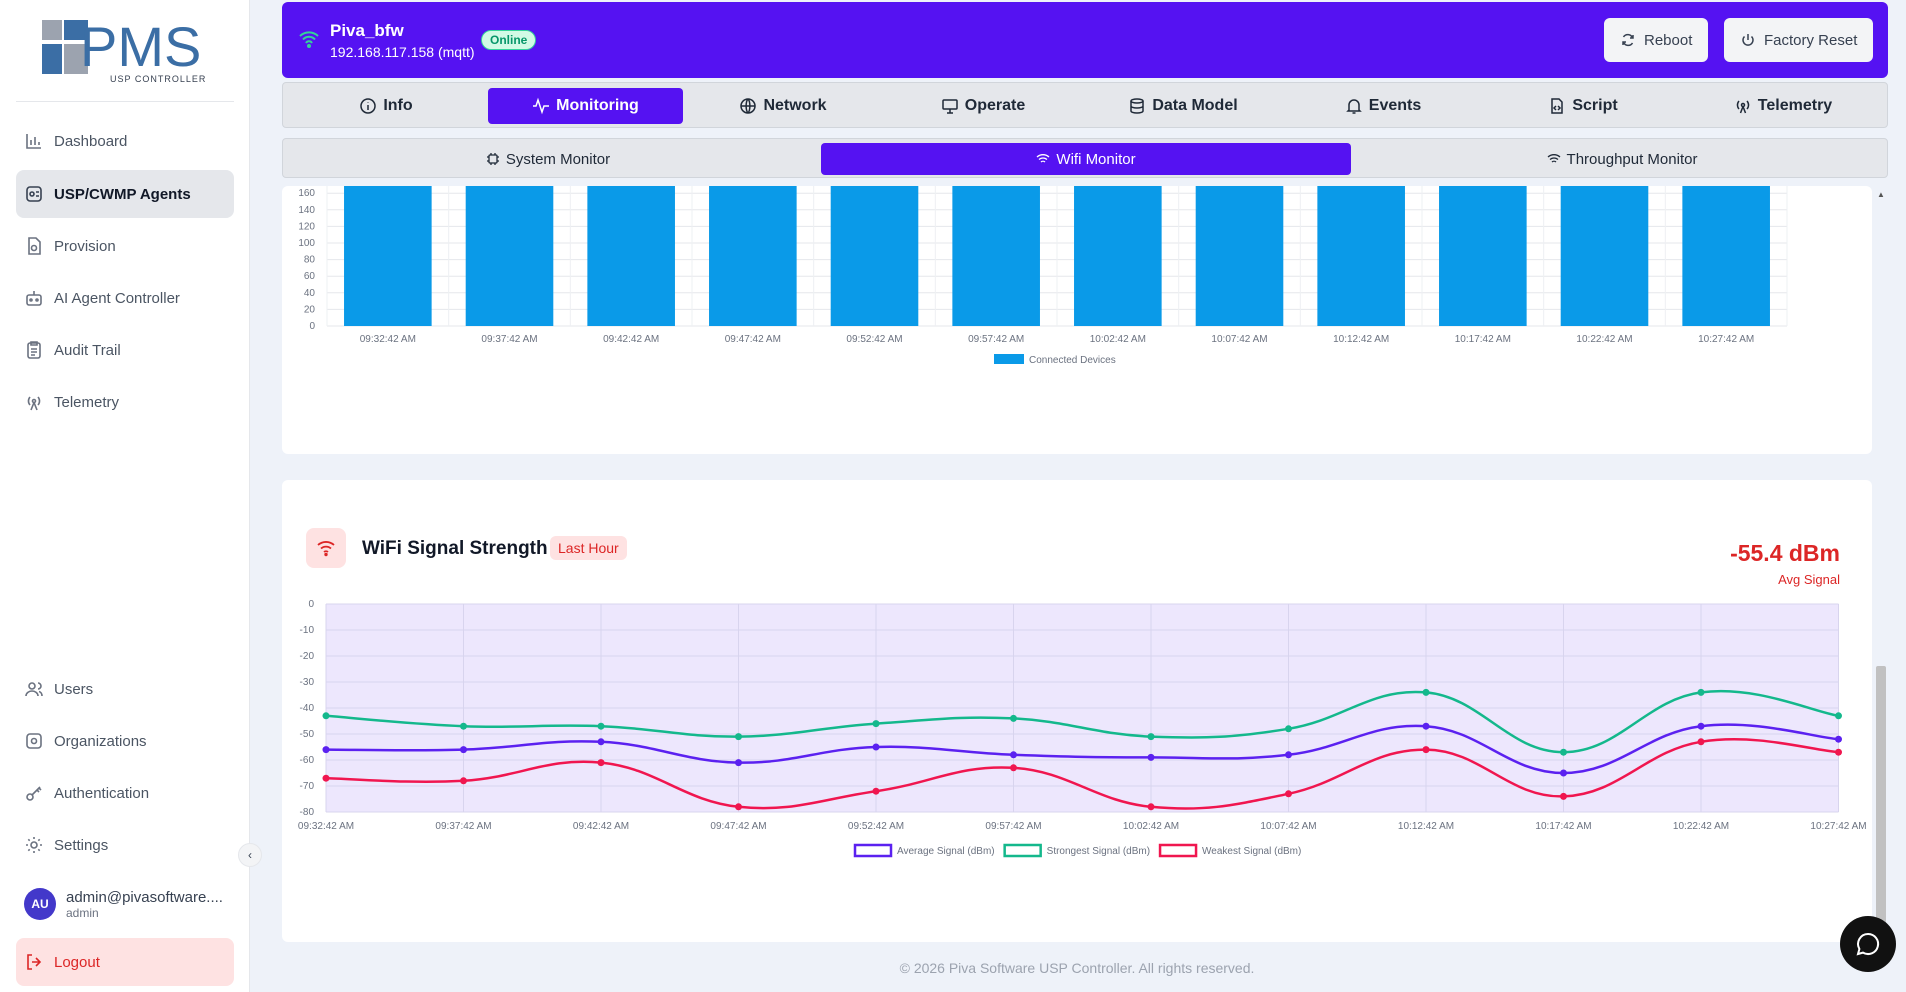  Describe the element at coordinates (1748, 40) in the screenshot. I see `power-icon` at that location.